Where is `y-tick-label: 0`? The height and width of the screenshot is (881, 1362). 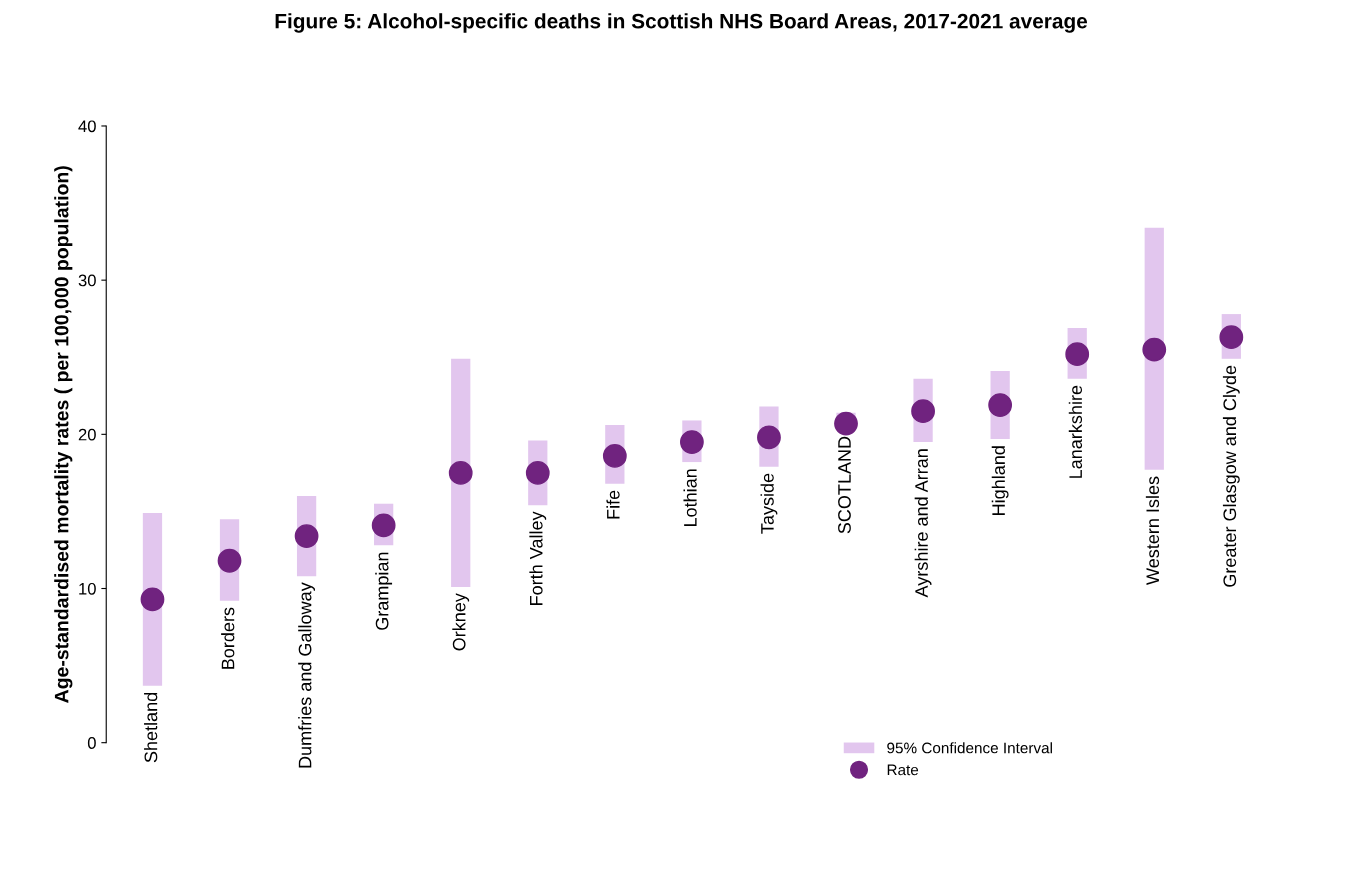 y-tick-label: 0 is located at coordinates (91, 743).